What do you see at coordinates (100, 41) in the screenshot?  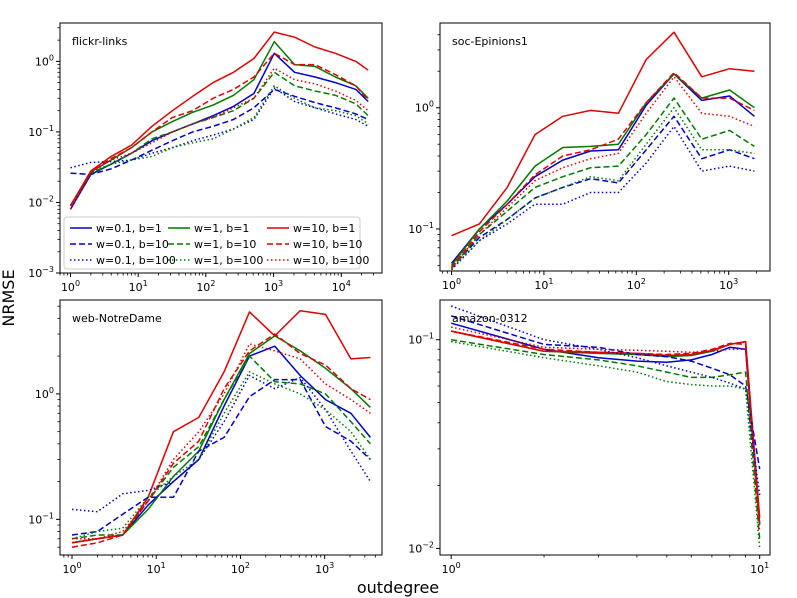 I see `panel-title: flickr-links` at bounding box center [100, 41].